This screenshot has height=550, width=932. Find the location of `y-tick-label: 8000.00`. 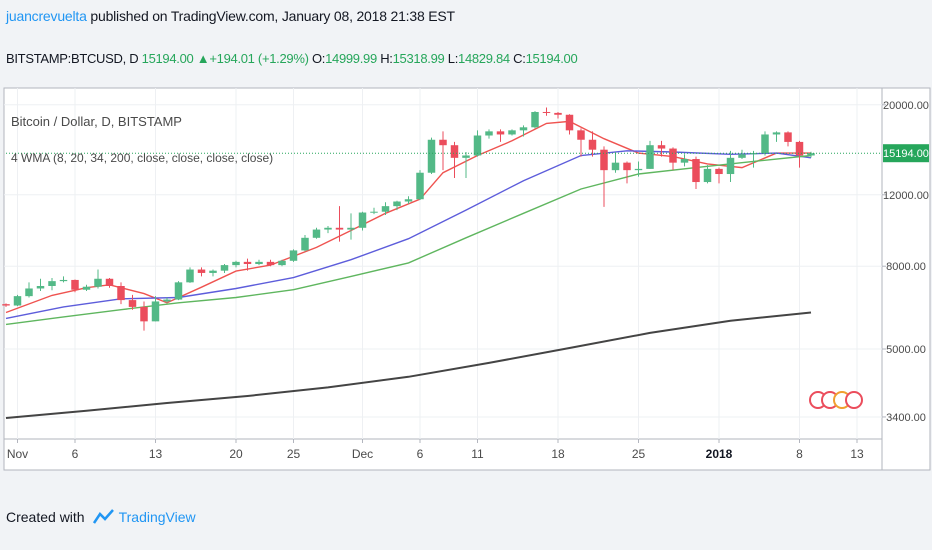

y-tick-label: 8000.00 is located at coordinates (906, 267).